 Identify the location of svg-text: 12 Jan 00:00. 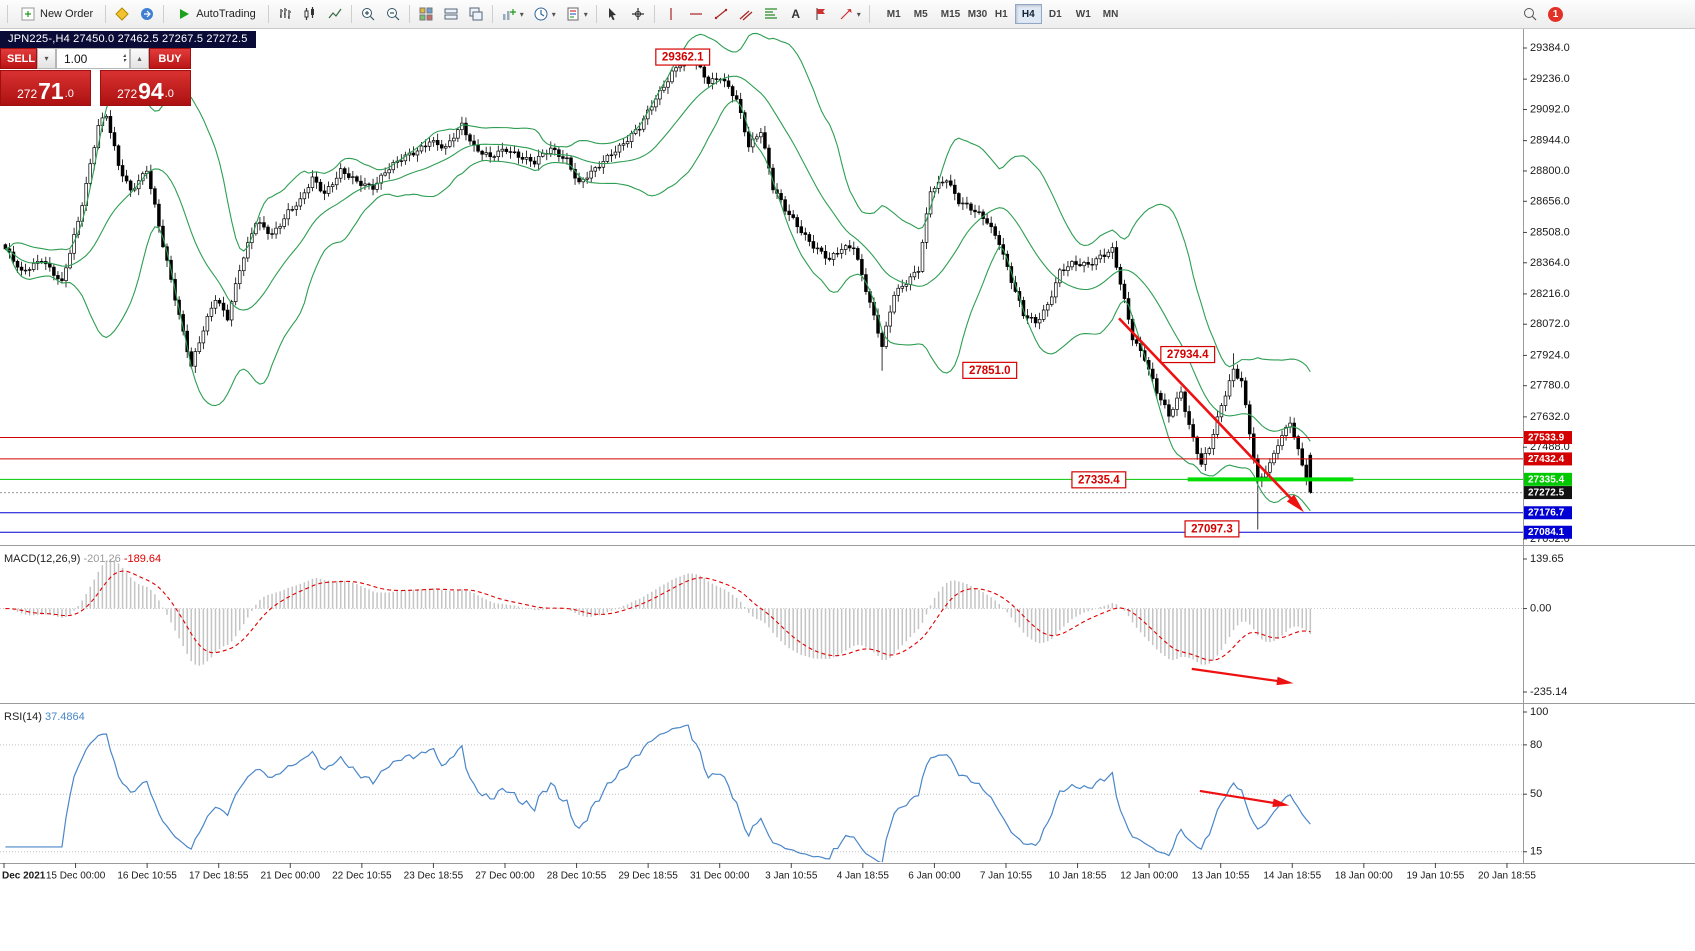
(1149, 876).